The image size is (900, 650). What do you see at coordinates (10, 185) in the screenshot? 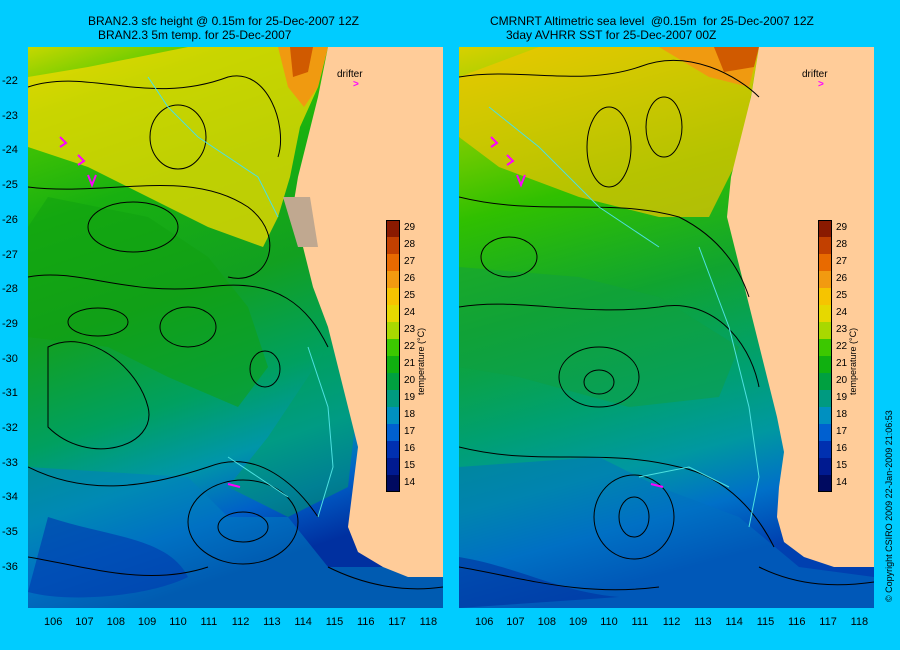
I see `latitude-label: -25` at bounding box center [10, 185].